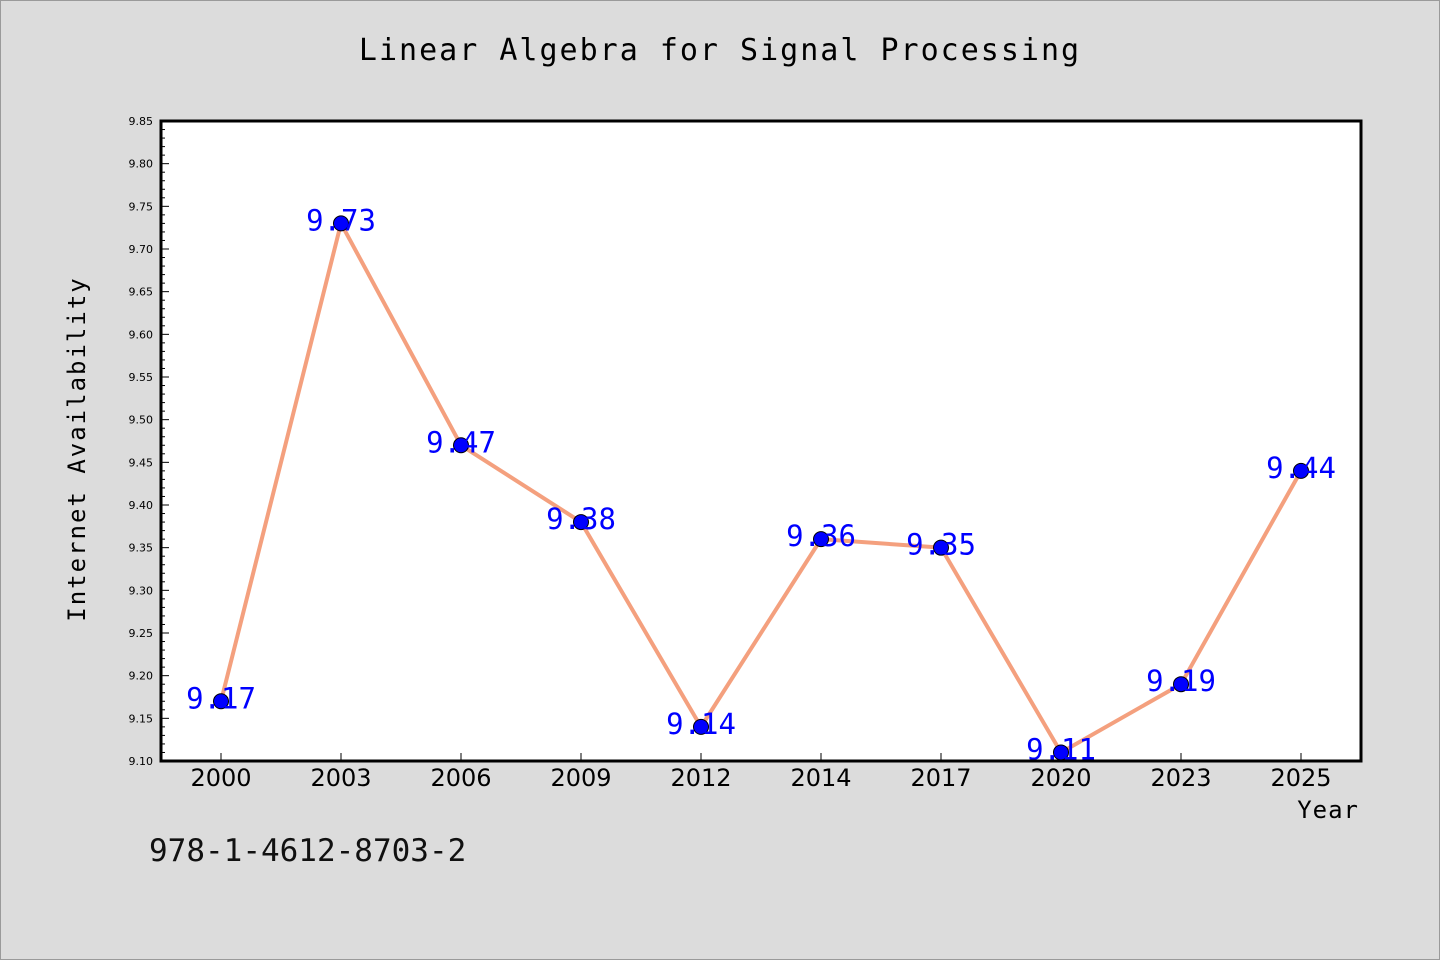 The width and height of the screenshot is (1440, 960). I want to click on y-tick-label: 9.85, so click(141, 121).